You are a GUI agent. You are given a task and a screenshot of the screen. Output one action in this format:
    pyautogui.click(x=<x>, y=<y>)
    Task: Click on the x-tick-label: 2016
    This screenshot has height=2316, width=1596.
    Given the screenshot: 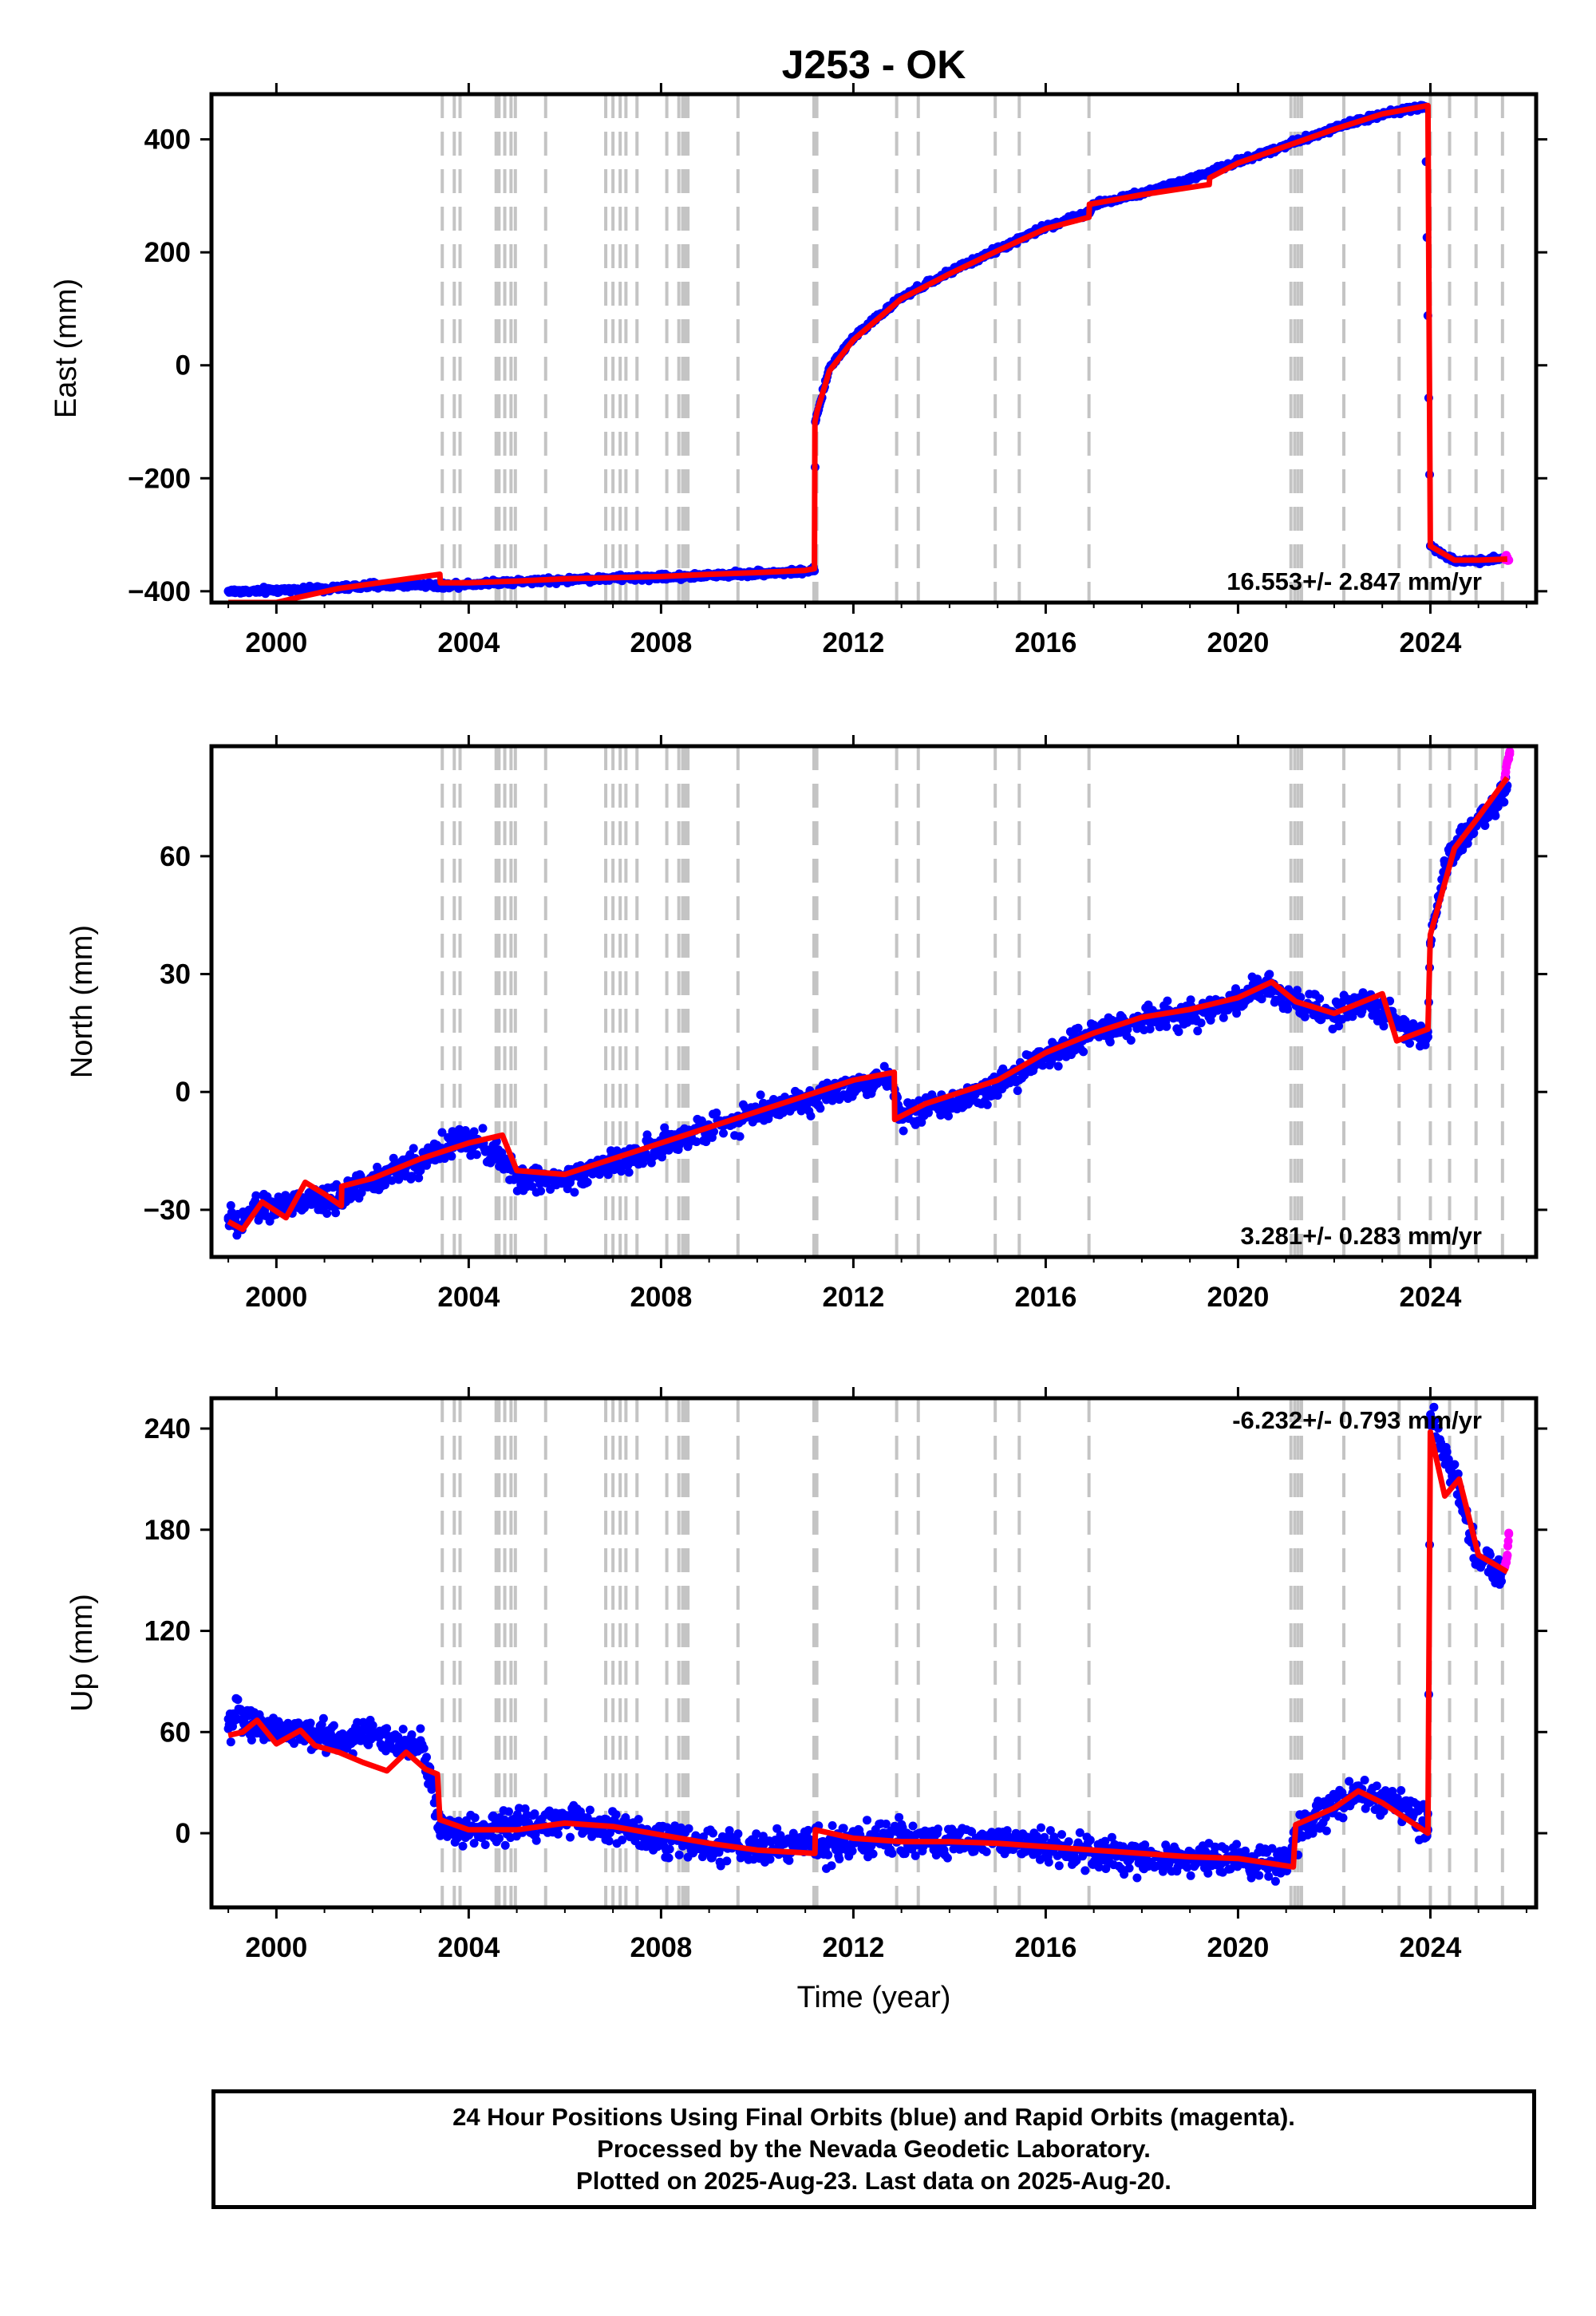 What is the action you would take?
    pyautogui.click(x=1045, y=1947)
    